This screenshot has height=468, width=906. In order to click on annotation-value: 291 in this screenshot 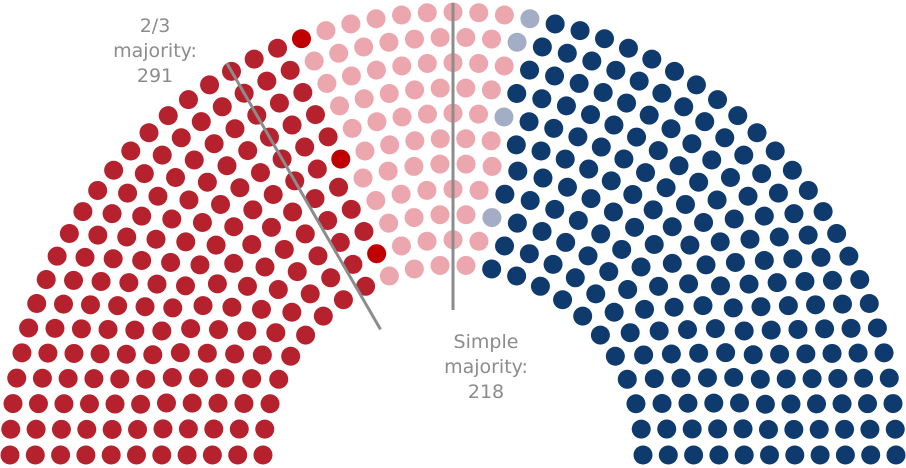, I will do `click(155, 76)`.